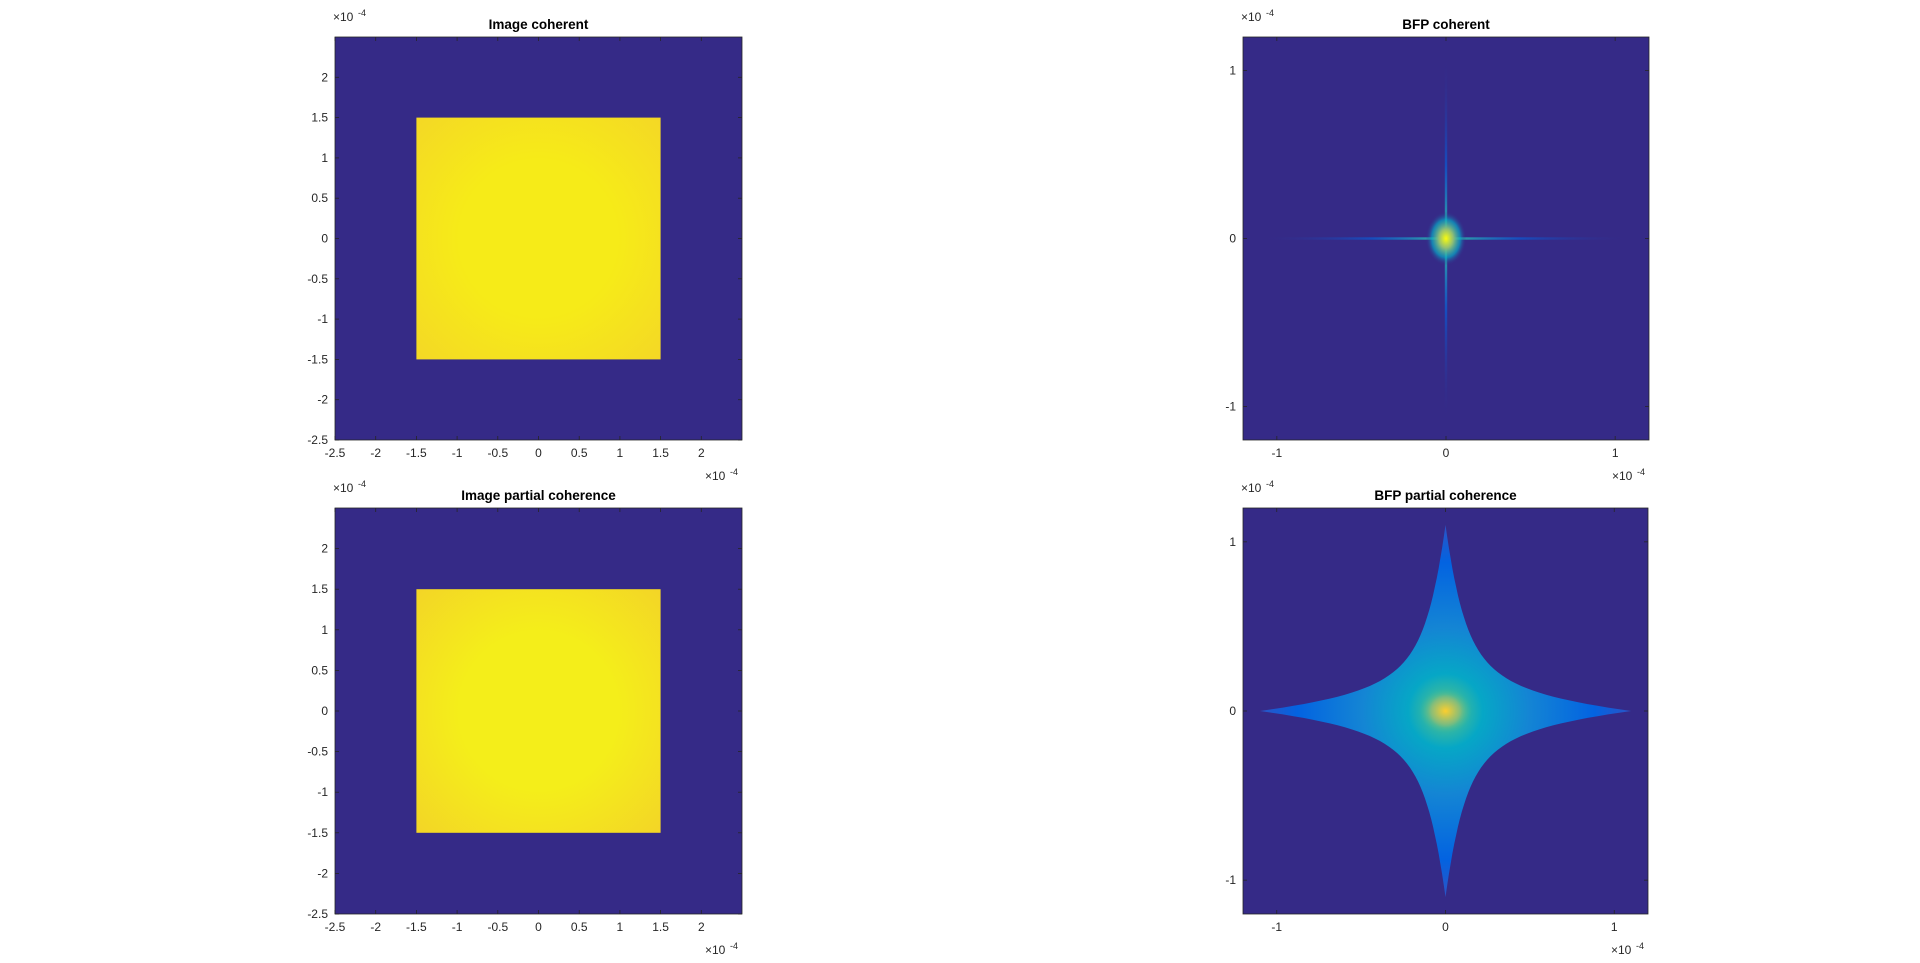 This screenshot has height=963, width=1920. I want to click on subplot-4: -1 0 1 -1 0 1 BFP partial coherence ×10 -4 ×10 -4, so click(1437, 718).